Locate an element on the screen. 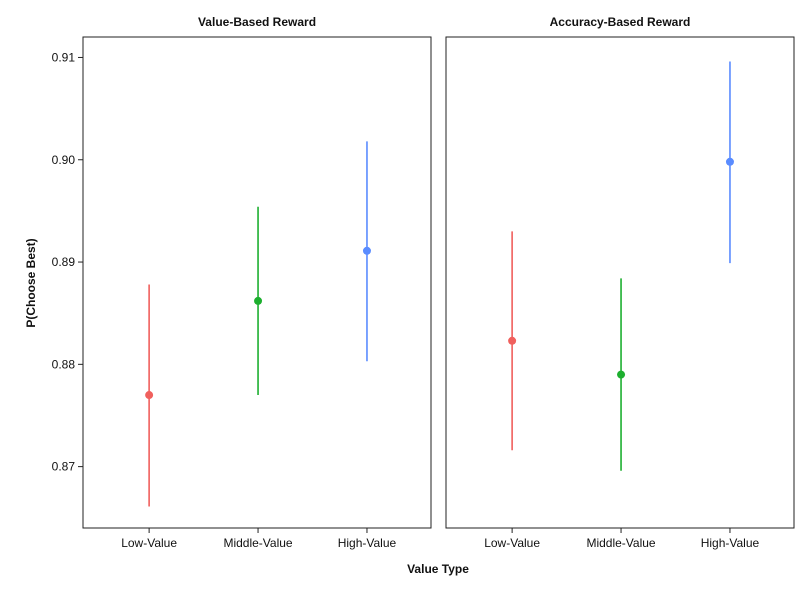 This screenshot has width=800, height=600. y-tick-label: 0.91 is located at coordinates (64, 57).